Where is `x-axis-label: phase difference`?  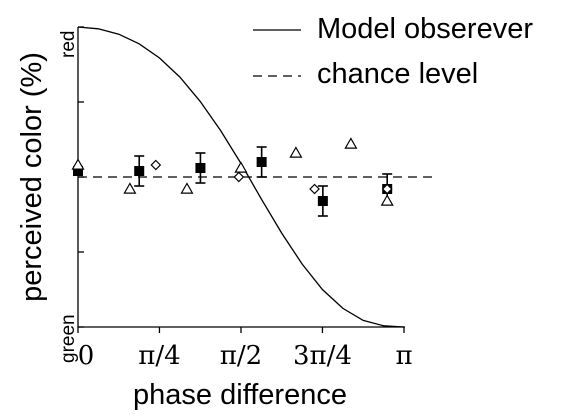
x-axis-label: phase difference is located at coordinates (240, 395).